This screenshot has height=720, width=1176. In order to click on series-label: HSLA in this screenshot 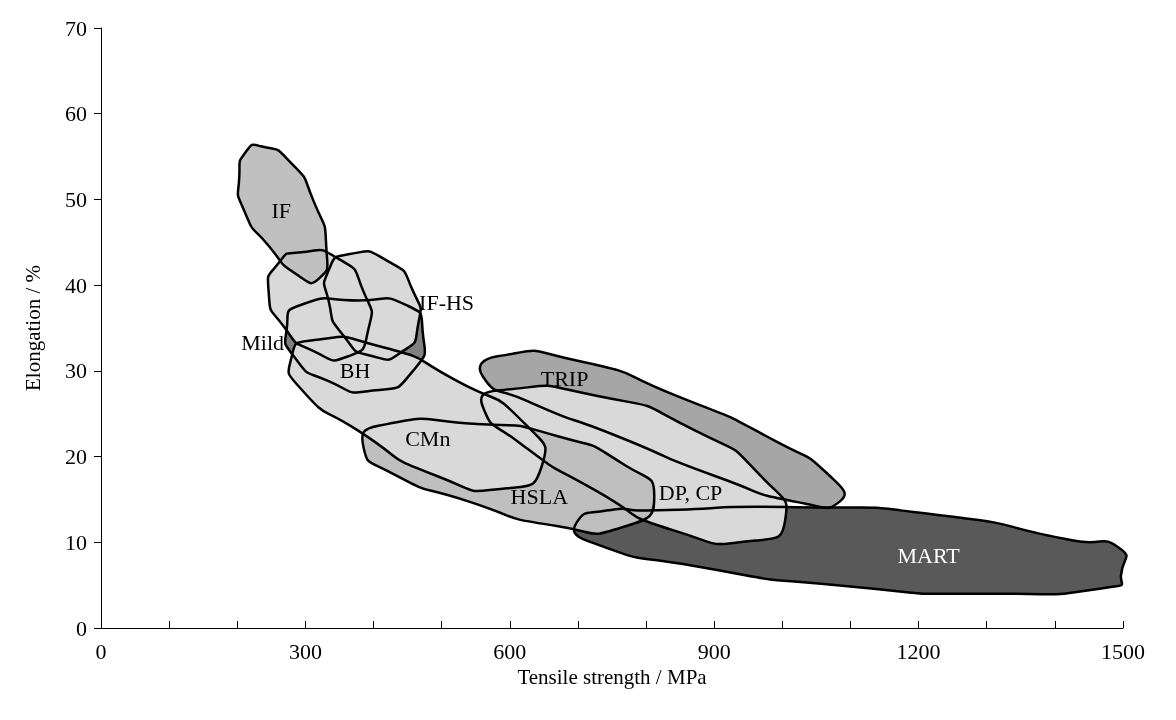, I will do `click(539, 496)`.